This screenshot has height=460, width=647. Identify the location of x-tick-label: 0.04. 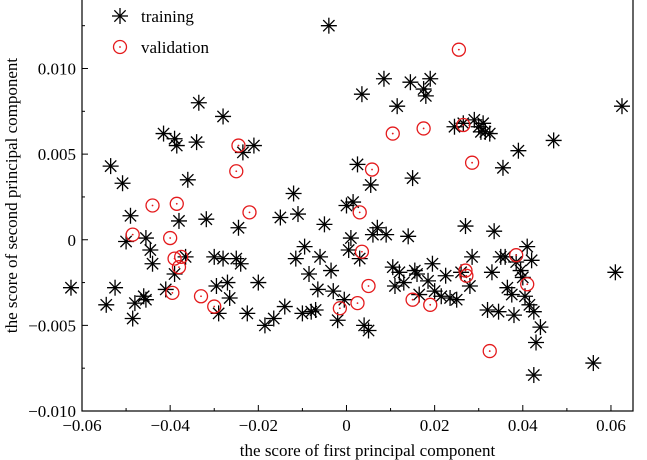
(523, 425).